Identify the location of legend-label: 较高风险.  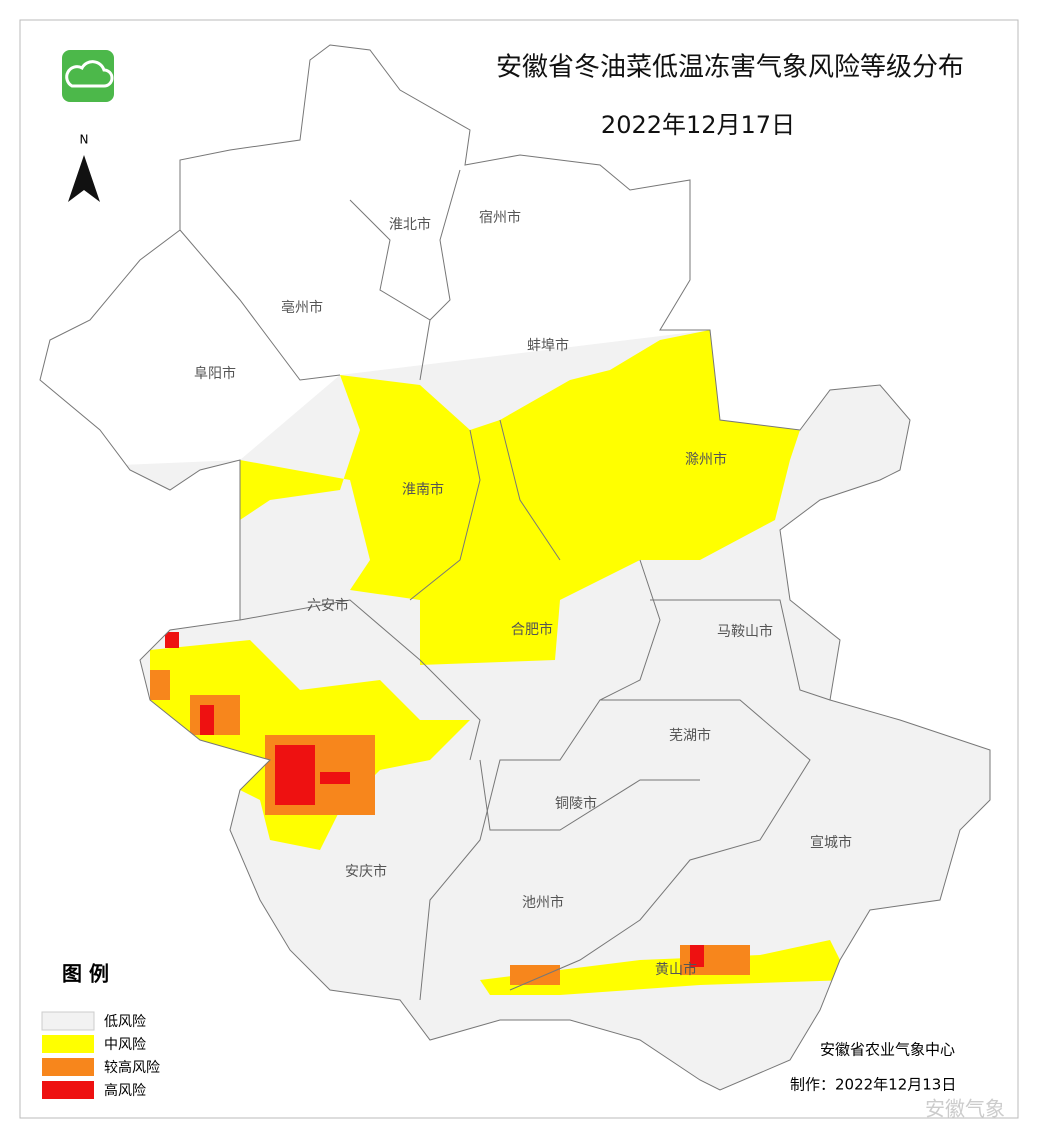
(132, 1067).